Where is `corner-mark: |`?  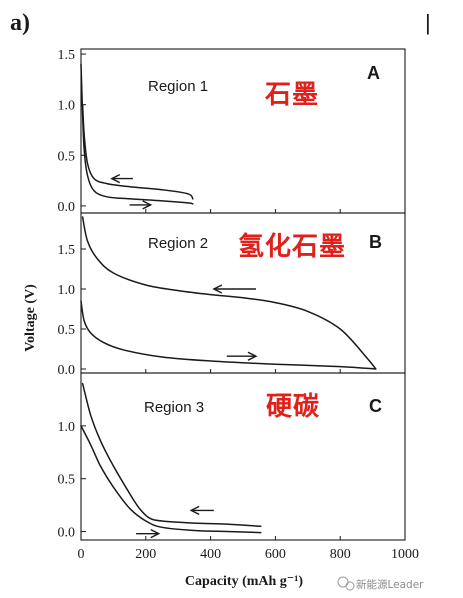 corner-mark: | is located at coordinates (428, 22).